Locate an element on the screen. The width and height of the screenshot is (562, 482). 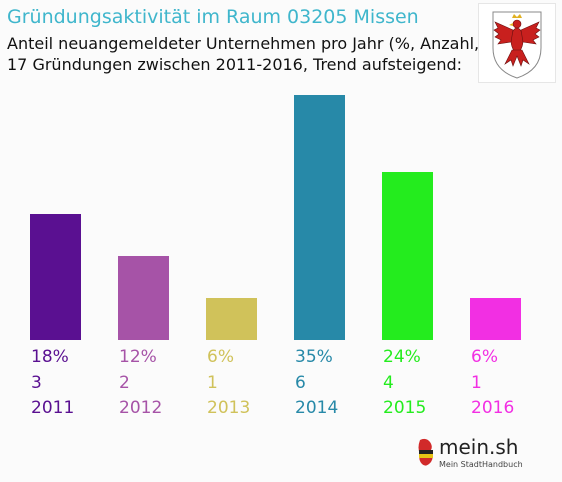
percent-label-2016: 6% is located at coordinates (484, 357).